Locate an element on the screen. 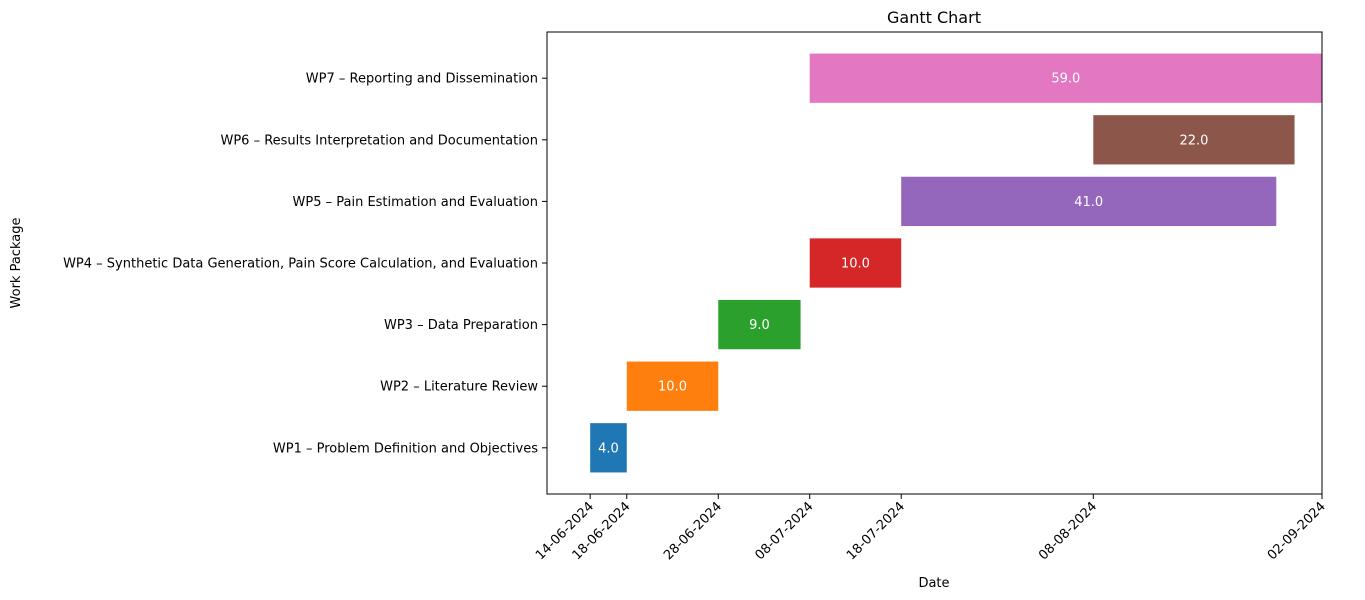 The image size is (1365, 600). x-tick-label: 02-09-2024 is located at coordinates (1297, 531).